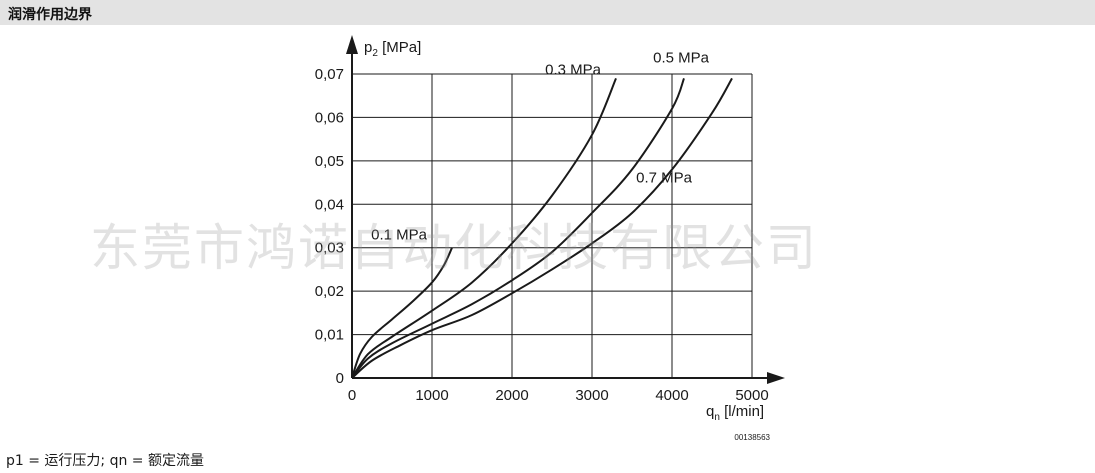  I want to click on series-label: 0.7 MPa, so click(664, 177).